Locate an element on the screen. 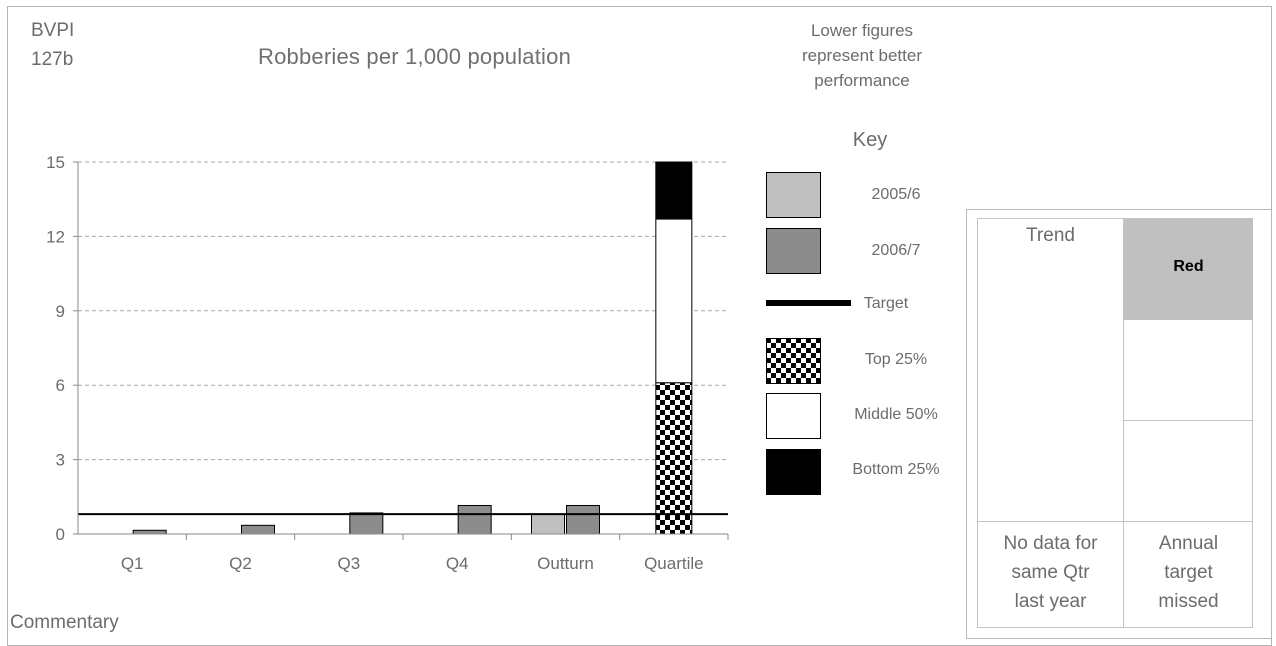  trend-note-line: same Qtr is located at coordinates (1050, 572).